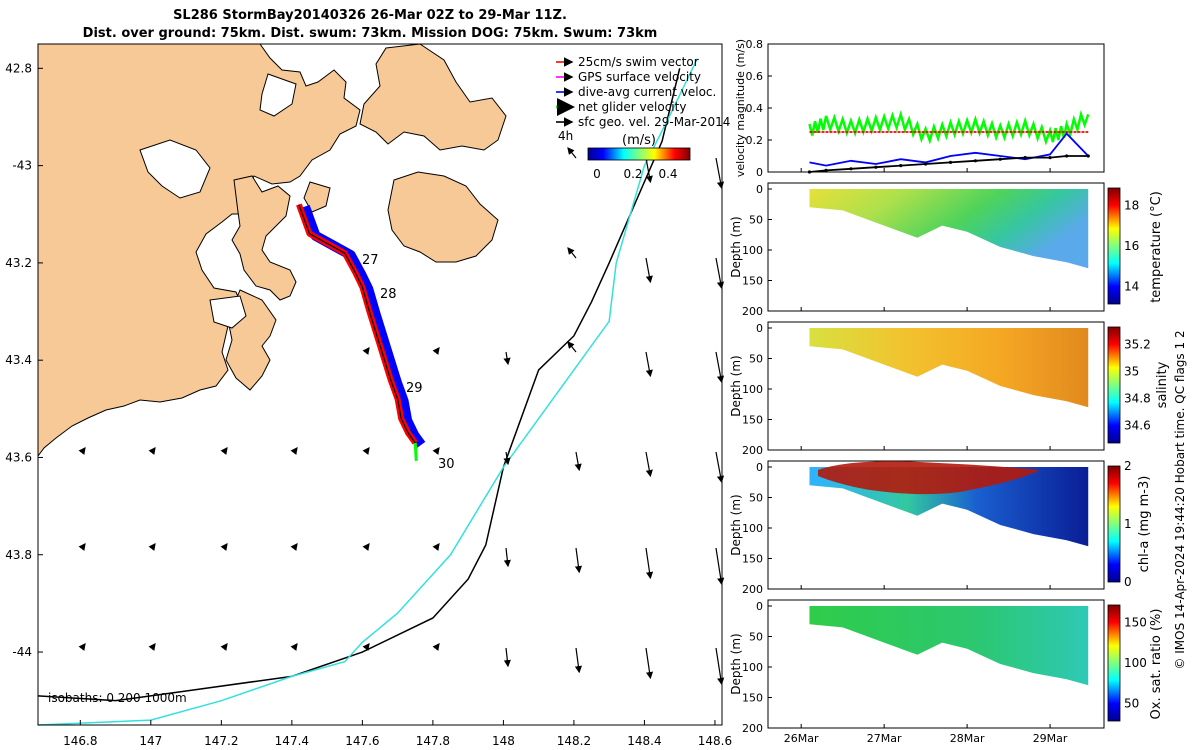 The height and width of the screenshot is (750, 1200). Describe the element at coordinates (632, 107) in the screenshot. I see `legend-label-net: net glider velocity` at that location.